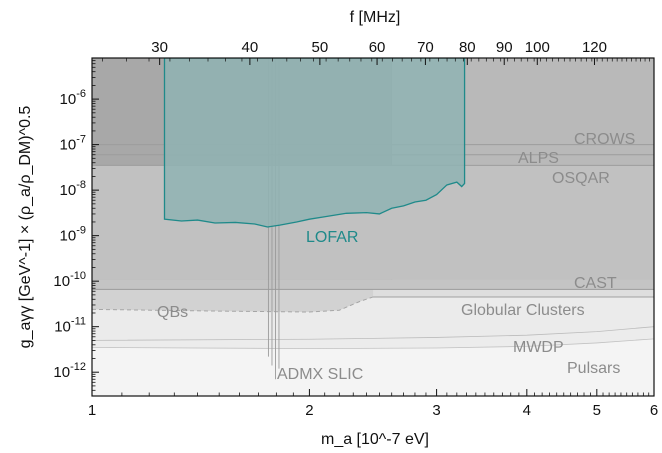 Image resolution: width=662 pixels, height=453 pixels. What do you see at coordinates (581, 178) in the screenshot?
I see `label-osqar: OSQAR` at bounding box center [581, 178].